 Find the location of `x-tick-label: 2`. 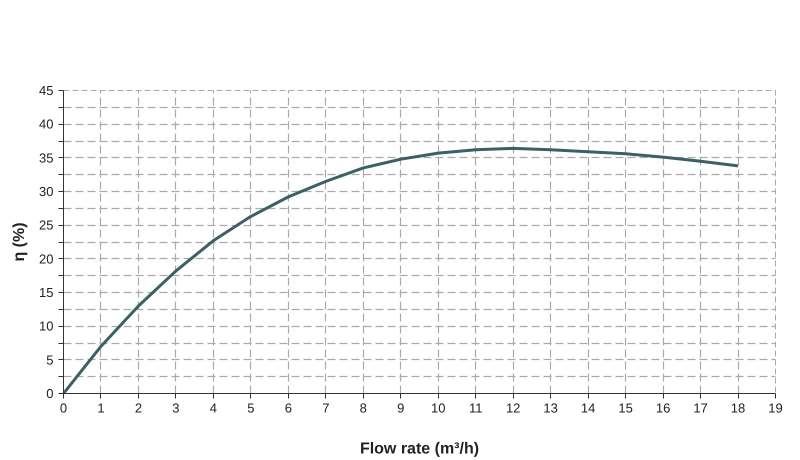

x-tick-label: 2 is located at coordinates (138, 408).